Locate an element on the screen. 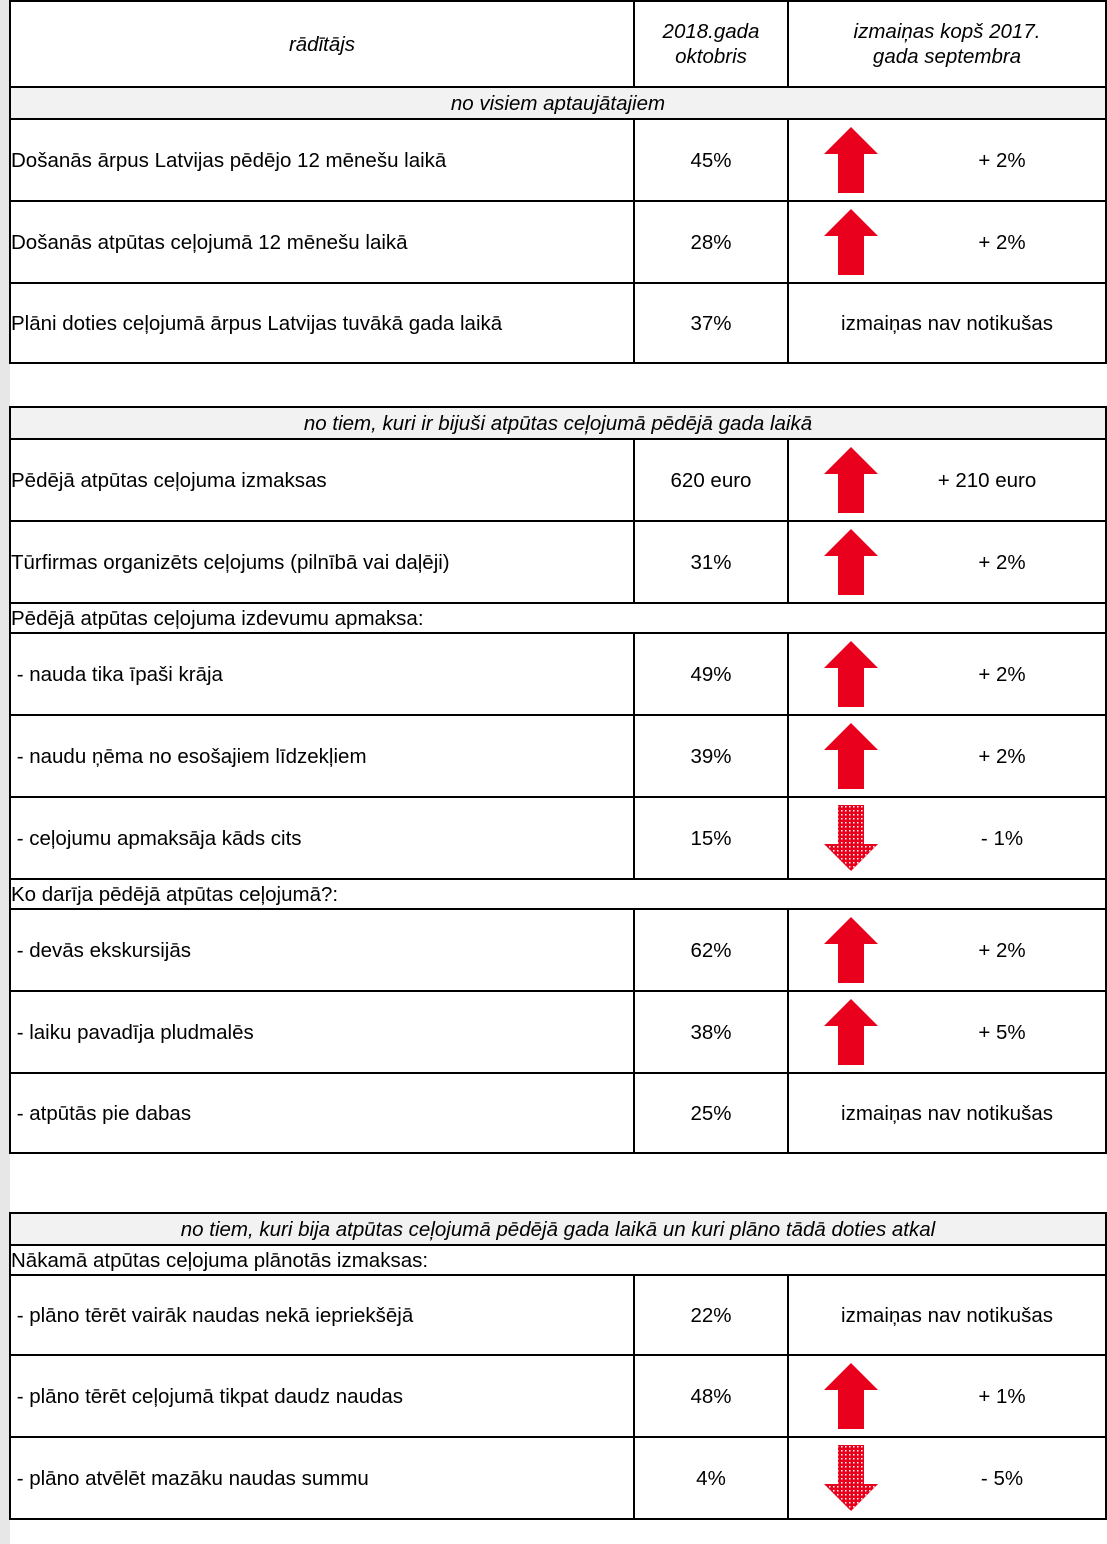  change-text: + 5% is located at coordinates (1002, 1032).